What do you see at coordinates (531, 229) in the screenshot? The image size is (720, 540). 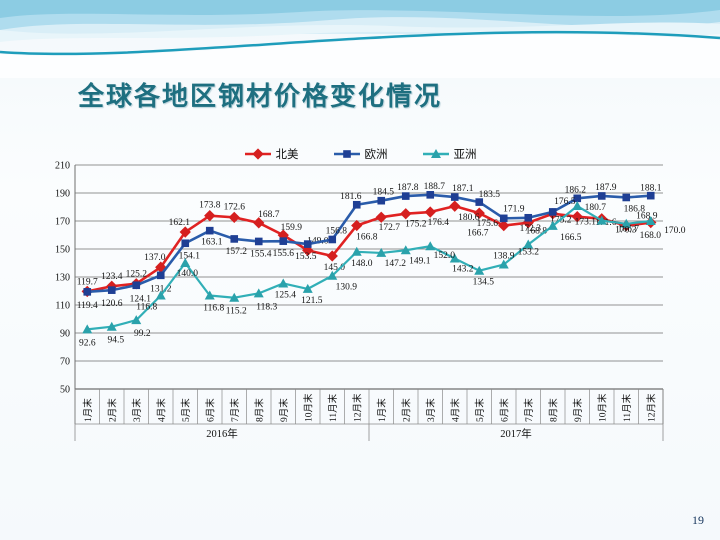 I see `svg-text: 172.3` at bounding box center [531, 229].